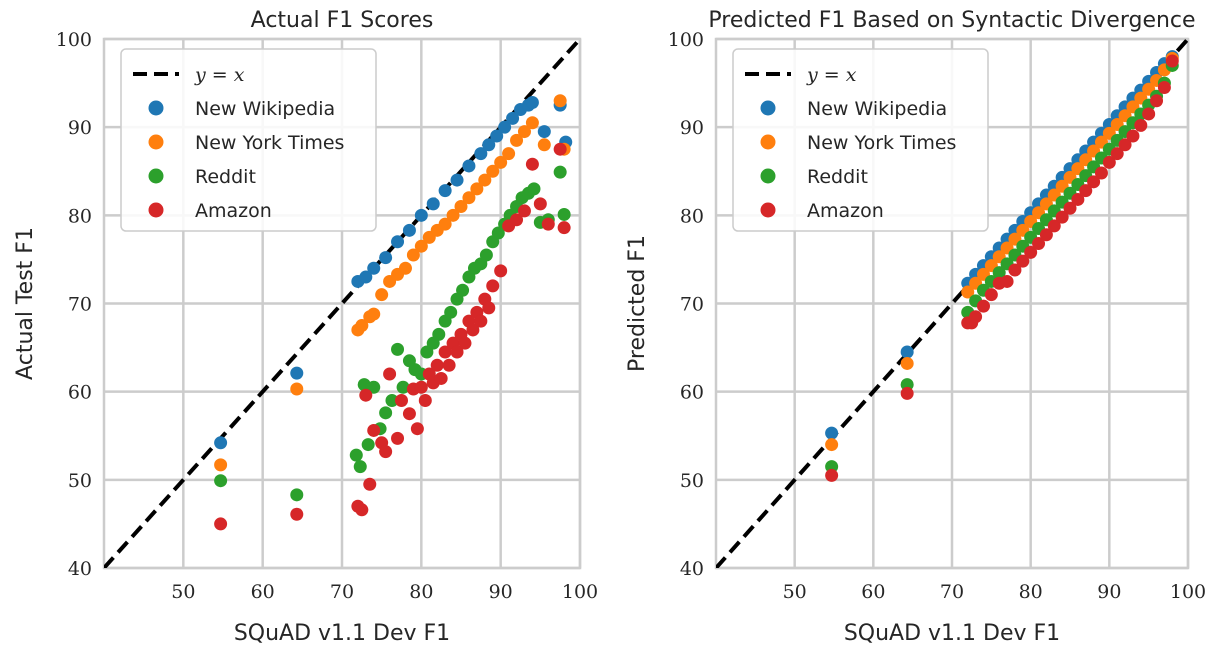  I want to click on legend-swatch-amazon, so click(768, 210).